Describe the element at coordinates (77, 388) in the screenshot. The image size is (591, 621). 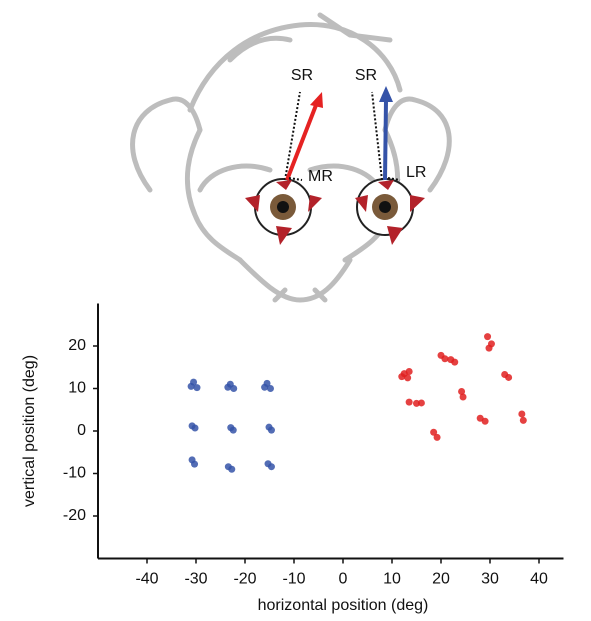
I see `y-tick-label: 10` at that location.